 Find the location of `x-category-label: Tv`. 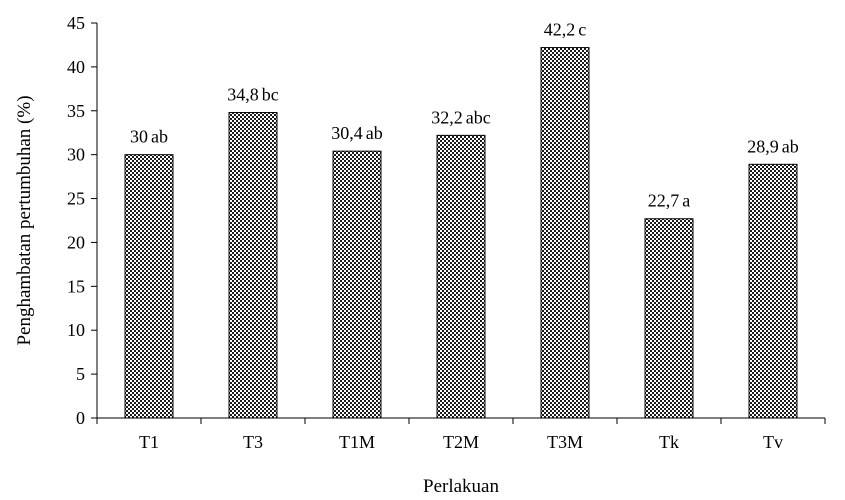

x-category-label: Tv is located at coordinates (773, 442).